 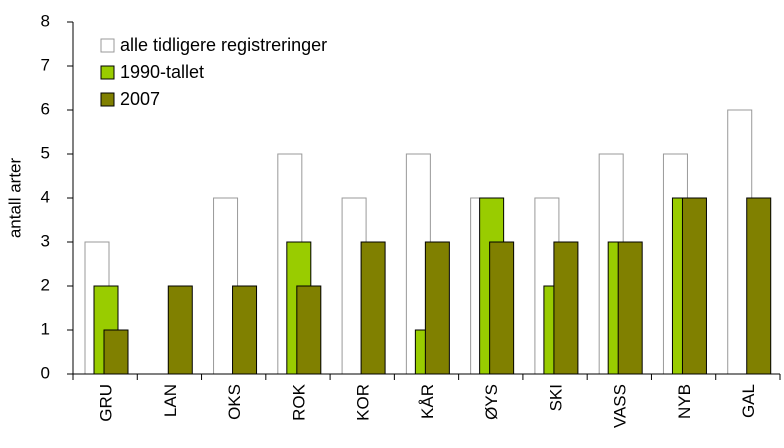 What do you see at coordinates (45, 284) in the screenshot?
I see `y-tick-label: 2` at bounding box center [45, 284].